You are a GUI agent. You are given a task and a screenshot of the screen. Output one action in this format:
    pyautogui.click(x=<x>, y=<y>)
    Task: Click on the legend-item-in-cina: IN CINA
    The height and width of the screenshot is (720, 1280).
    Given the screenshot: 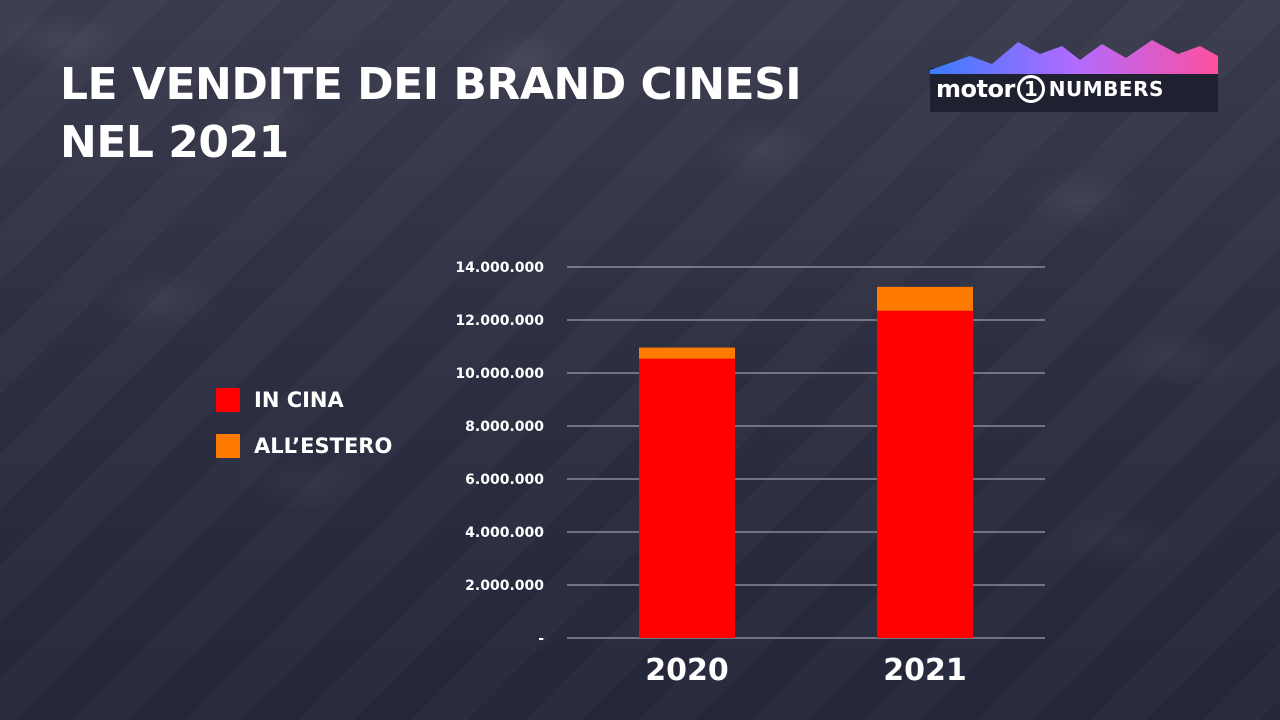 What is the action you would take?
    pyautogui.click(x=304, y=400)
    